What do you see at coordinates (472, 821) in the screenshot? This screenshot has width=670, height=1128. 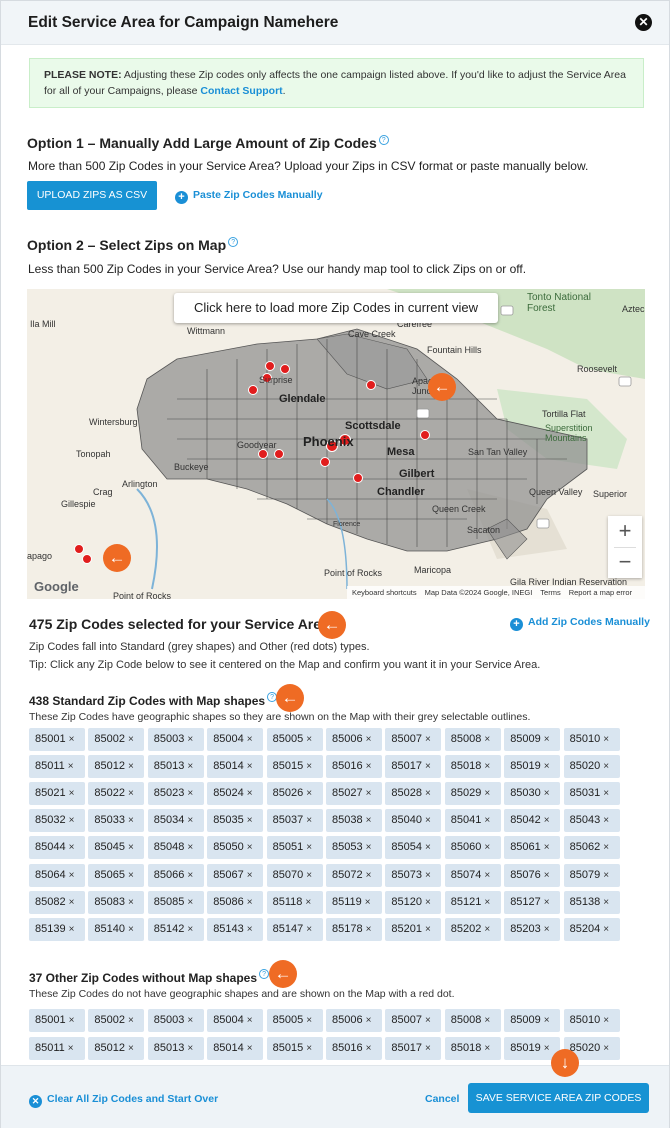 I see `zip-chip: 85041 ×` at bounding box center [472, 821].